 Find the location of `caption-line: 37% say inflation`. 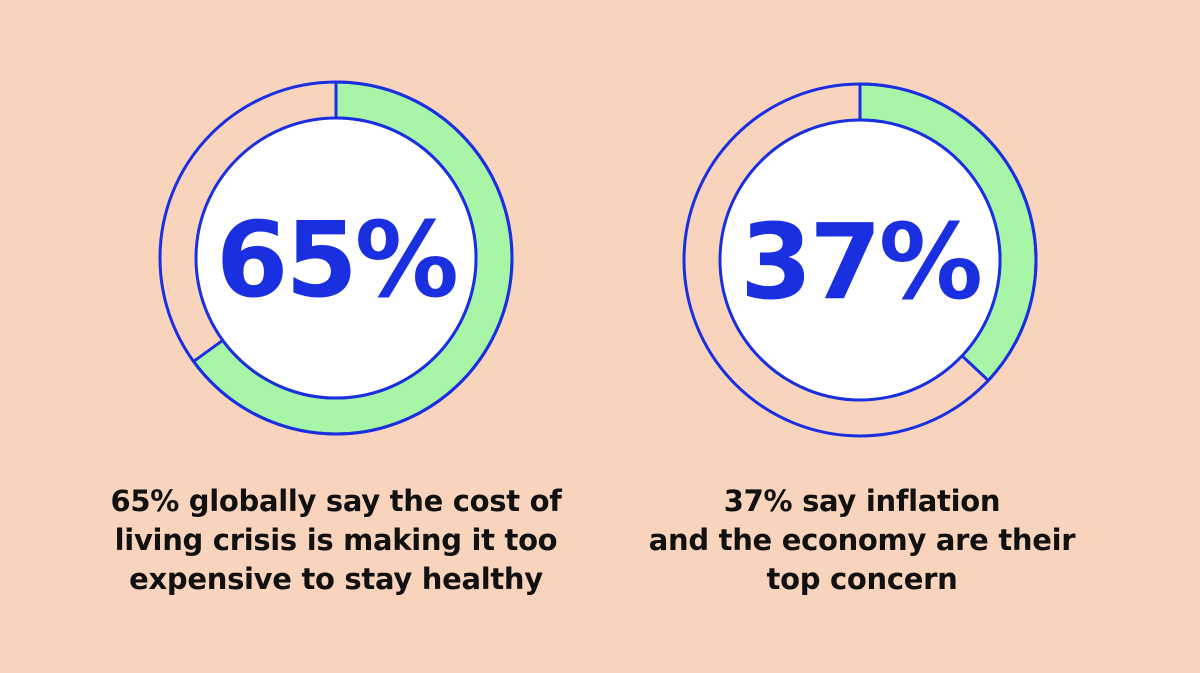

caption-line: 37% say inflation is located at coordinates (862, 501).